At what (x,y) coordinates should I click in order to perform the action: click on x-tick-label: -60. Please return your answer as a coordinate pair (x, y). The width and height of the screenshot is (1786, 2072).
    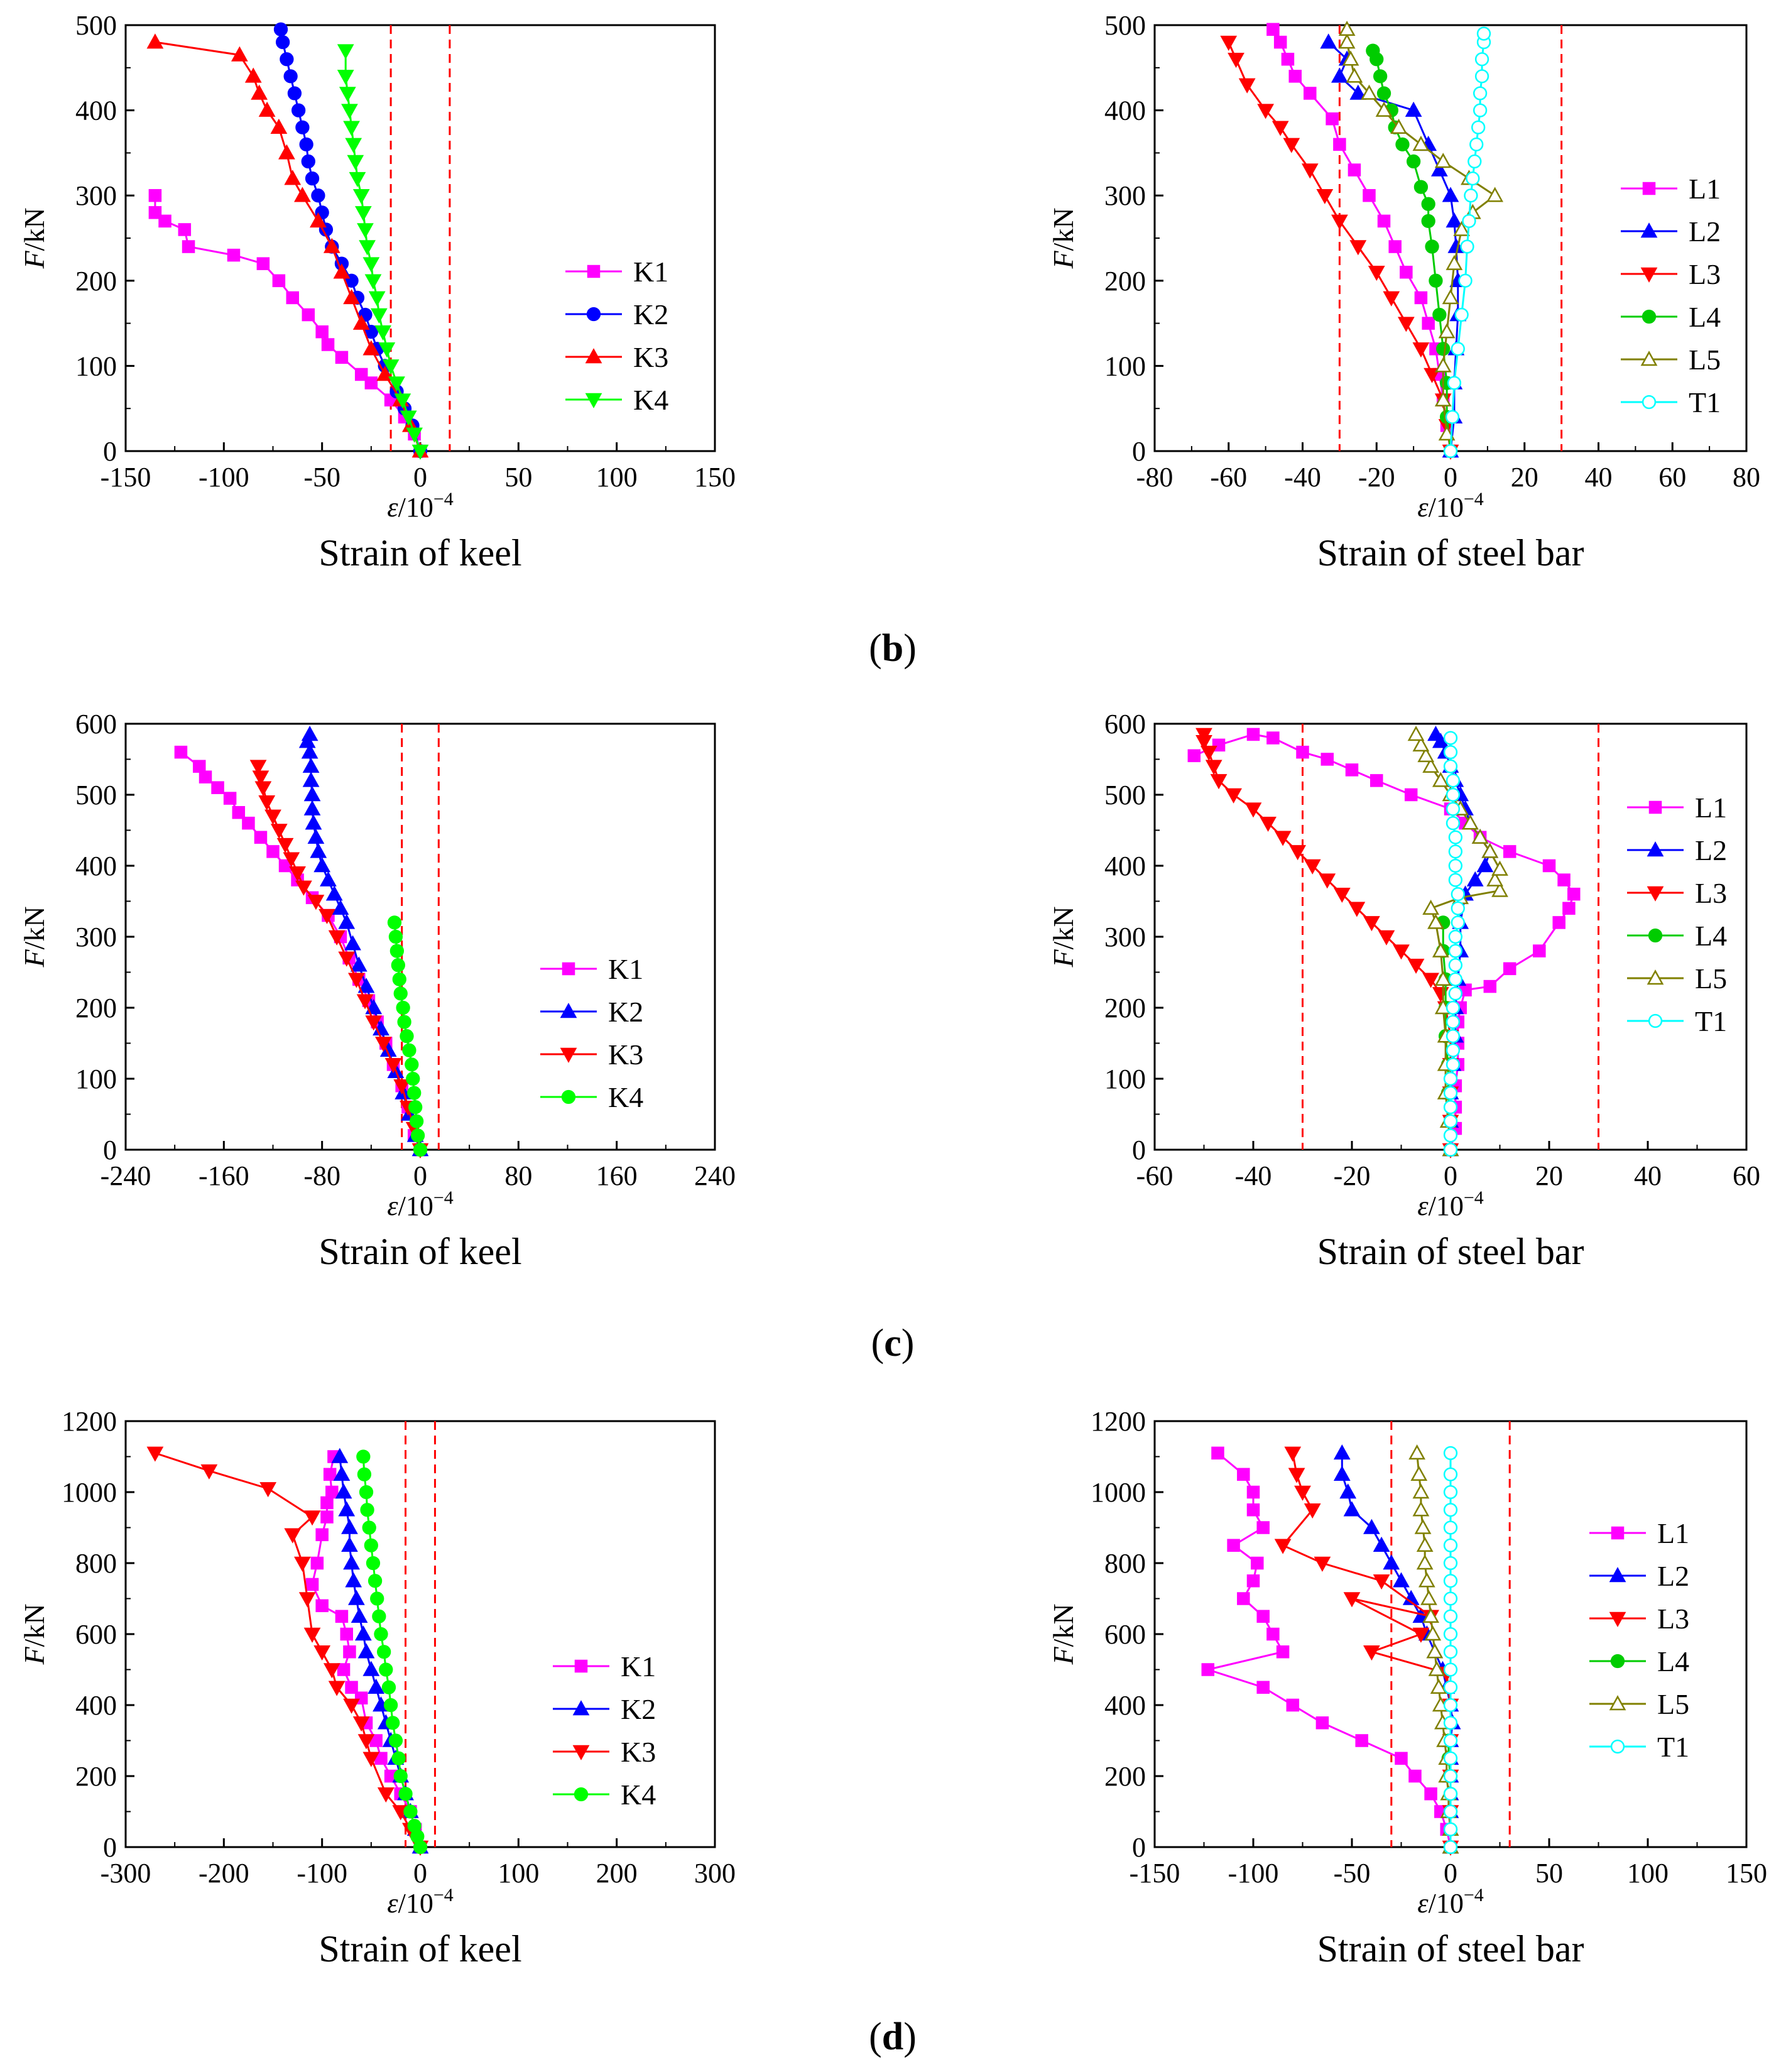
    Looking at the image, I should click on (1228, 477).